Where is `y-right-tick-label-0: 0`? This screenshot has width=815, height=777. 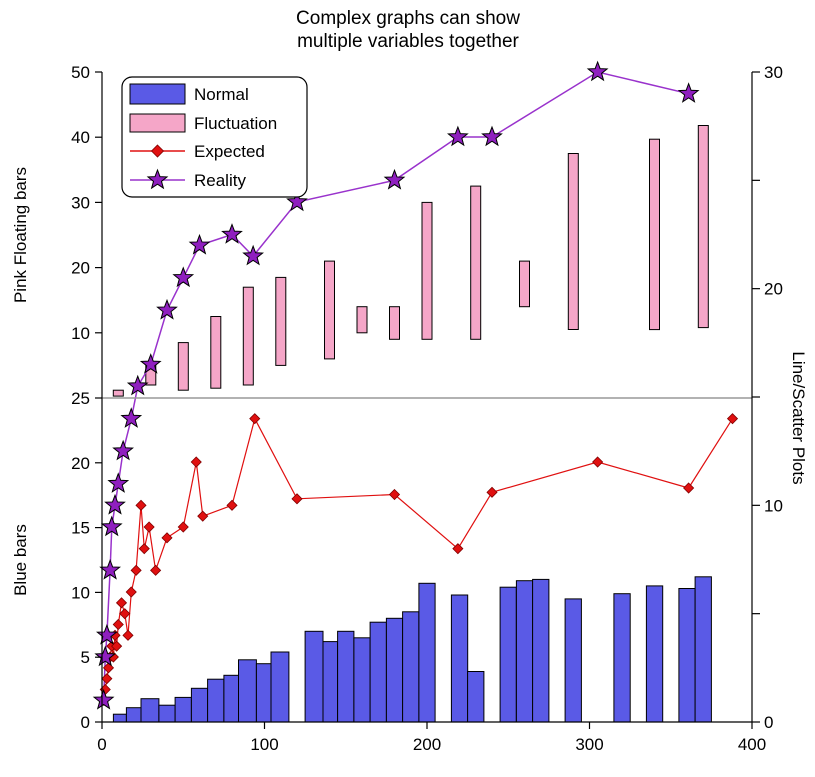 y-right-tick-label-0: 0 is located at coordinates (768, 722).